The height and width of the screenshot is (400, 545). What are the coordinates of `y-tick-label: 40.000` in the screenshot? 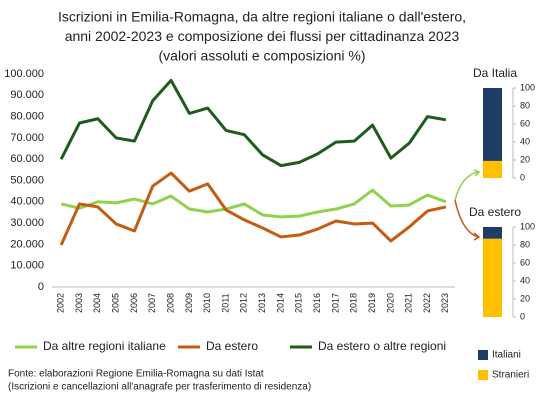 It's located at (27, 202).